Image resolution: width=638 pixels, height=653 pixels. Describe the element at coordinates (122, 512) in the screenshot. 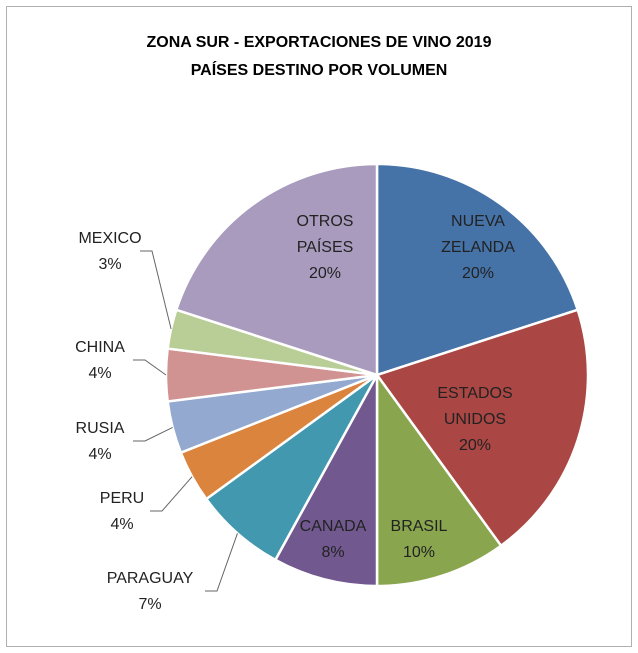

I see `slice-label: PERU 4%` at that location.